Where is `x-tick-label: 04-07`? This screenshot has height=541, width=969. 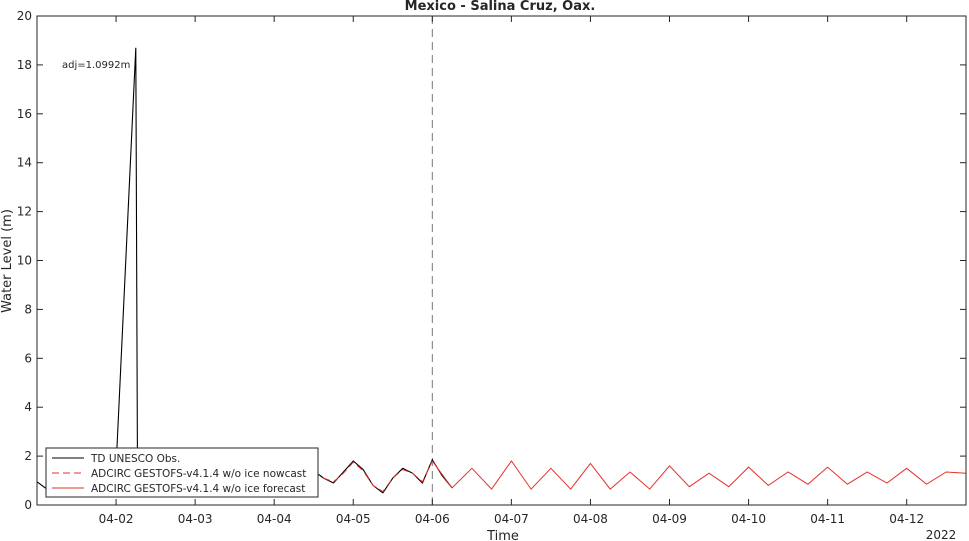
x-tick-label: 04-07 is located at coordinates (511, 519).